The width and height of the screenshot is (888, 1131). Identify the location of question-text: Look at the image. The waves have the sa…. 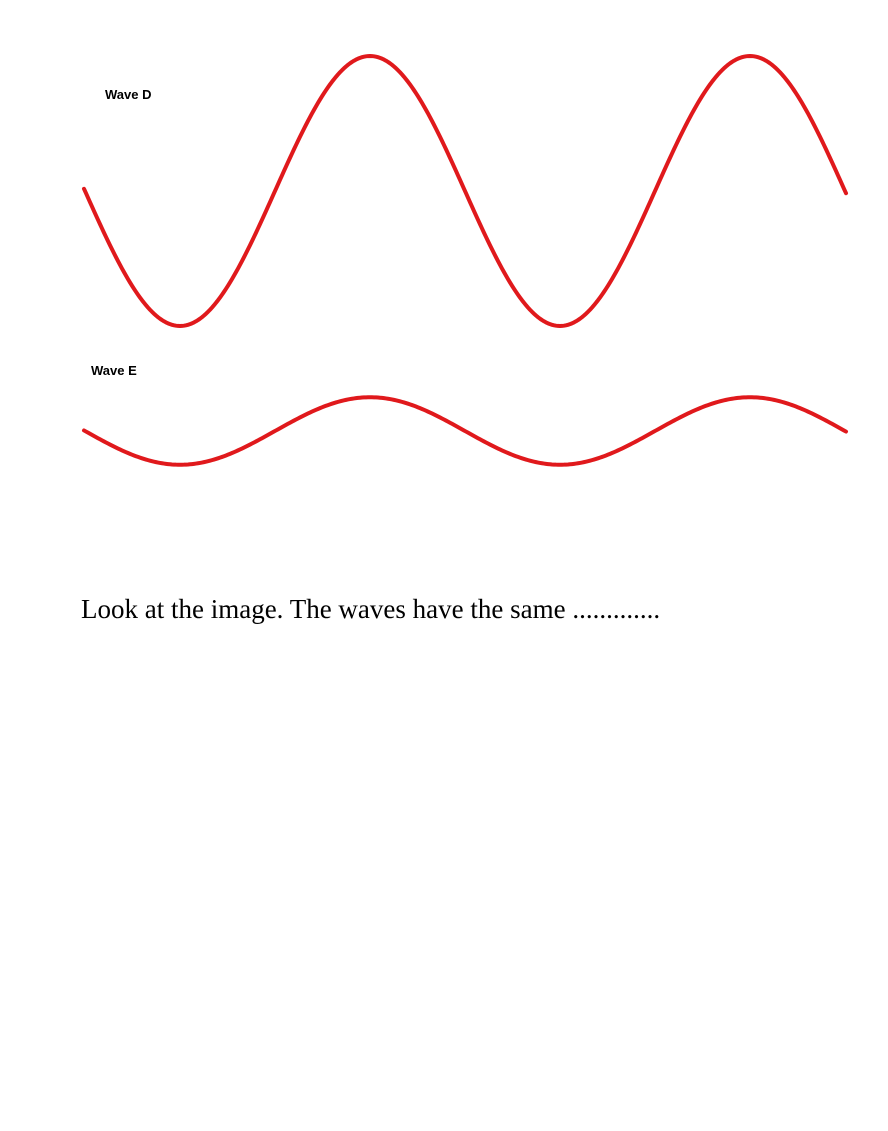
(371, 609).